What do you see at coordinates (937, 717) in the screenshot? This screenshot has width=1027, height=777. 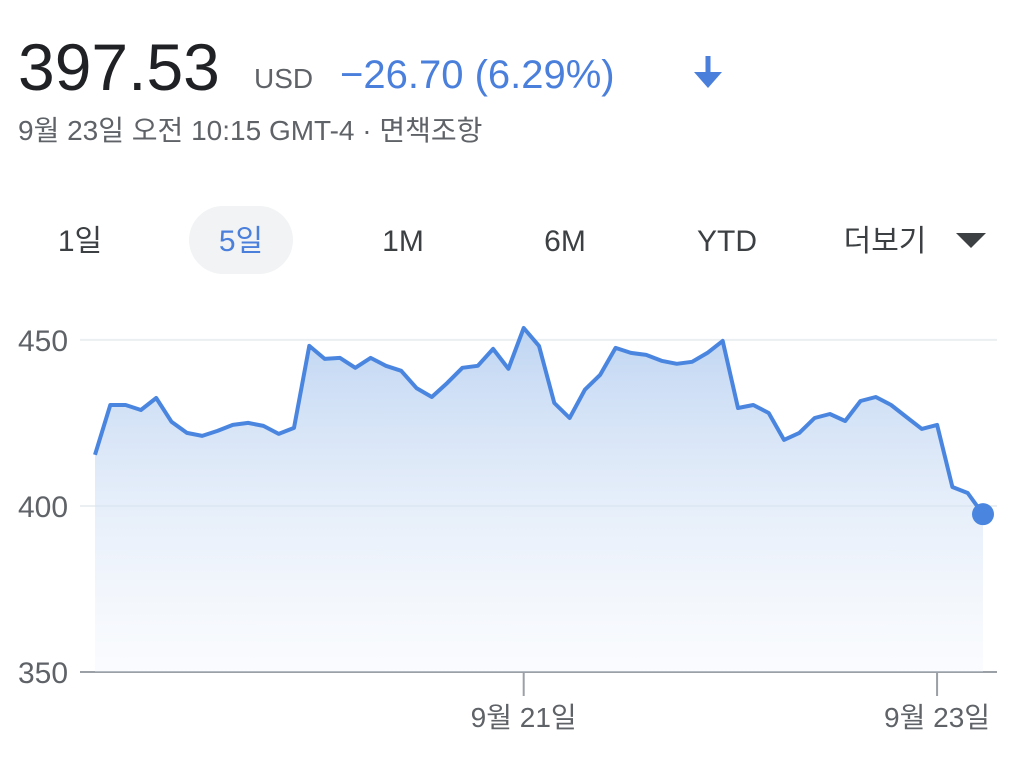 I see `x-tick-label: 9월 23일` at bounding box center [937, 717].